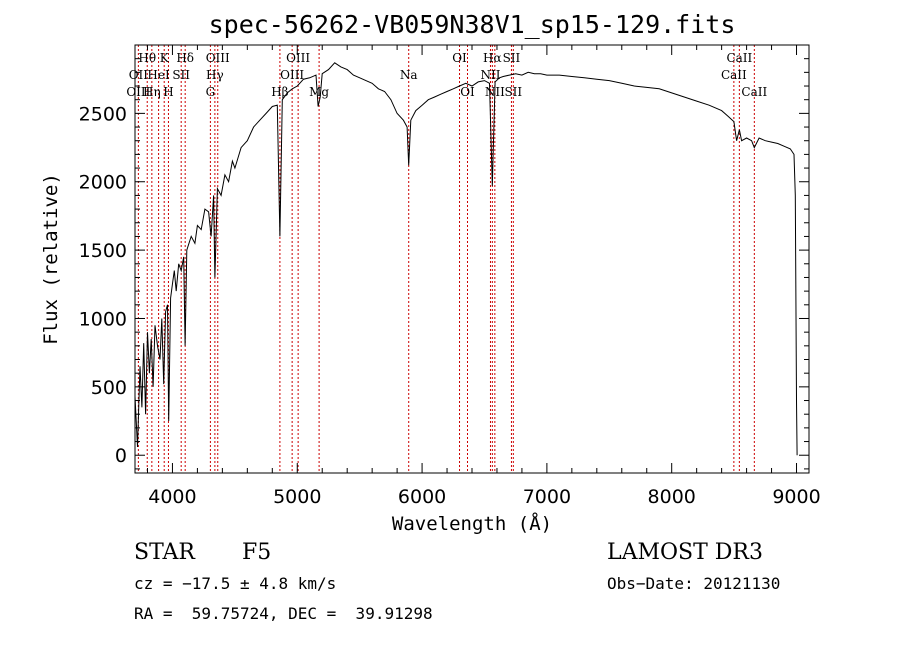 This screenshot has width=900, height=649. Describe the element at coordinates (147, 58) in the screenshot. I see `line-label: Hθ` at that location.